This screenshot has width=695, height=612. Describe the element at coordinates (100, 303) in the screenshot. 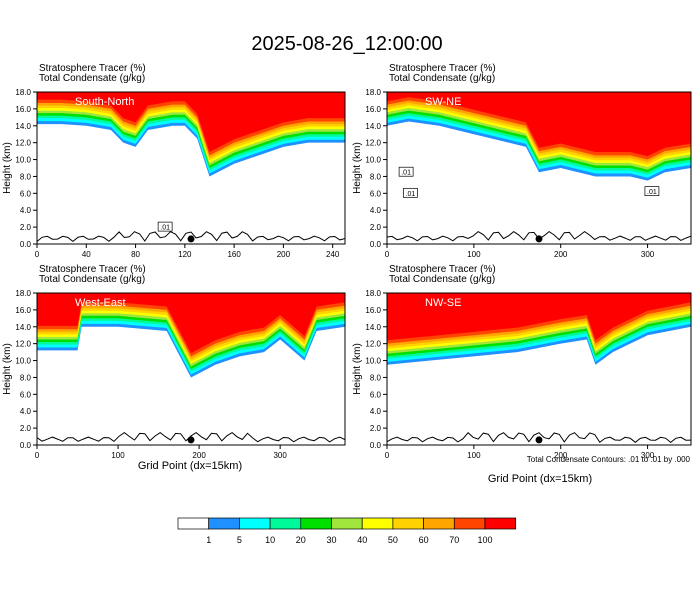

I see `section-title: West-East` at that location.